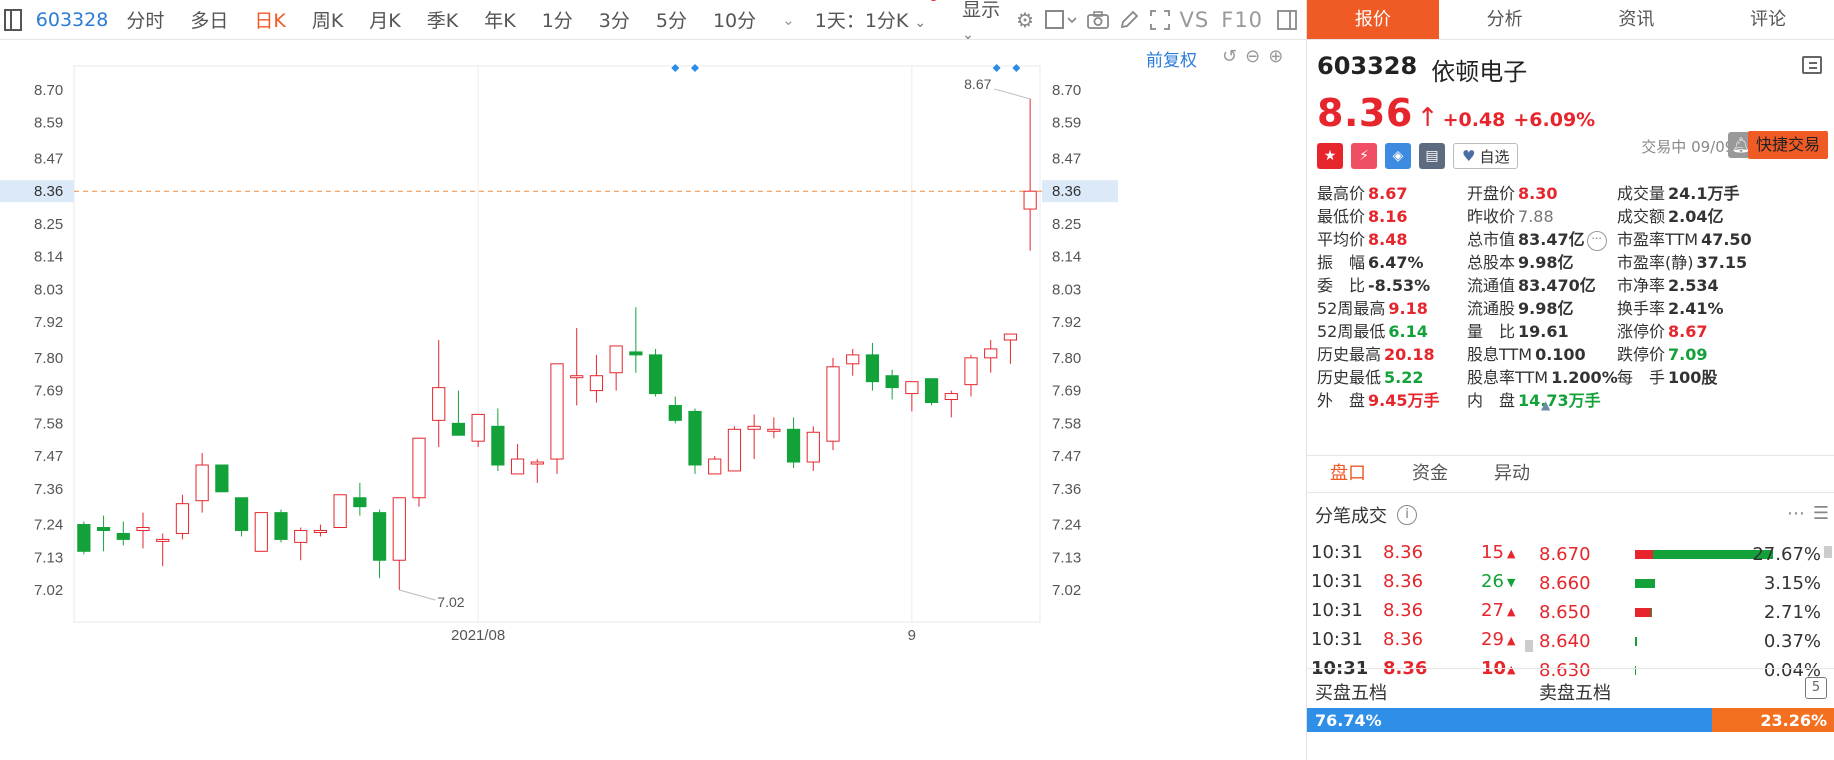 The width and height of the screenshot is (1834, 760). What do you see at coordinates (981, 21) in the screenshot?
I see `display-menu: 显示 ⌄` at bounding box center [981, 21].